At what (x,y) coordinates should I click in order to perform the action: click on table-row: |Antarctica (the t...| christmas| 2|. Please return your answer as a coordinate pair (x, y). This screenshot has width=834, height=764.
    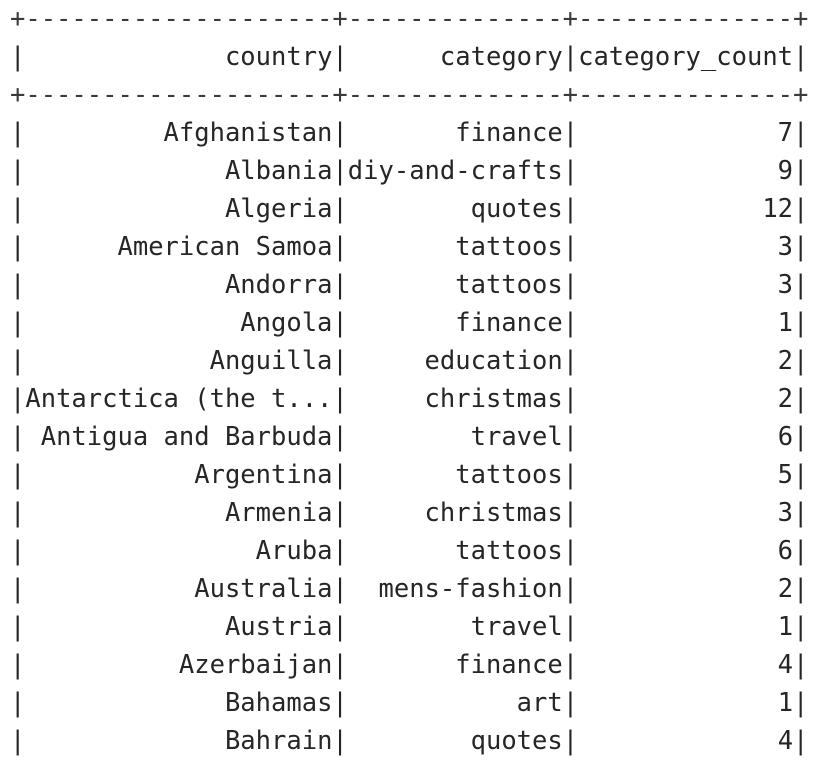
    Looking at the image, I should click on (409, 399).